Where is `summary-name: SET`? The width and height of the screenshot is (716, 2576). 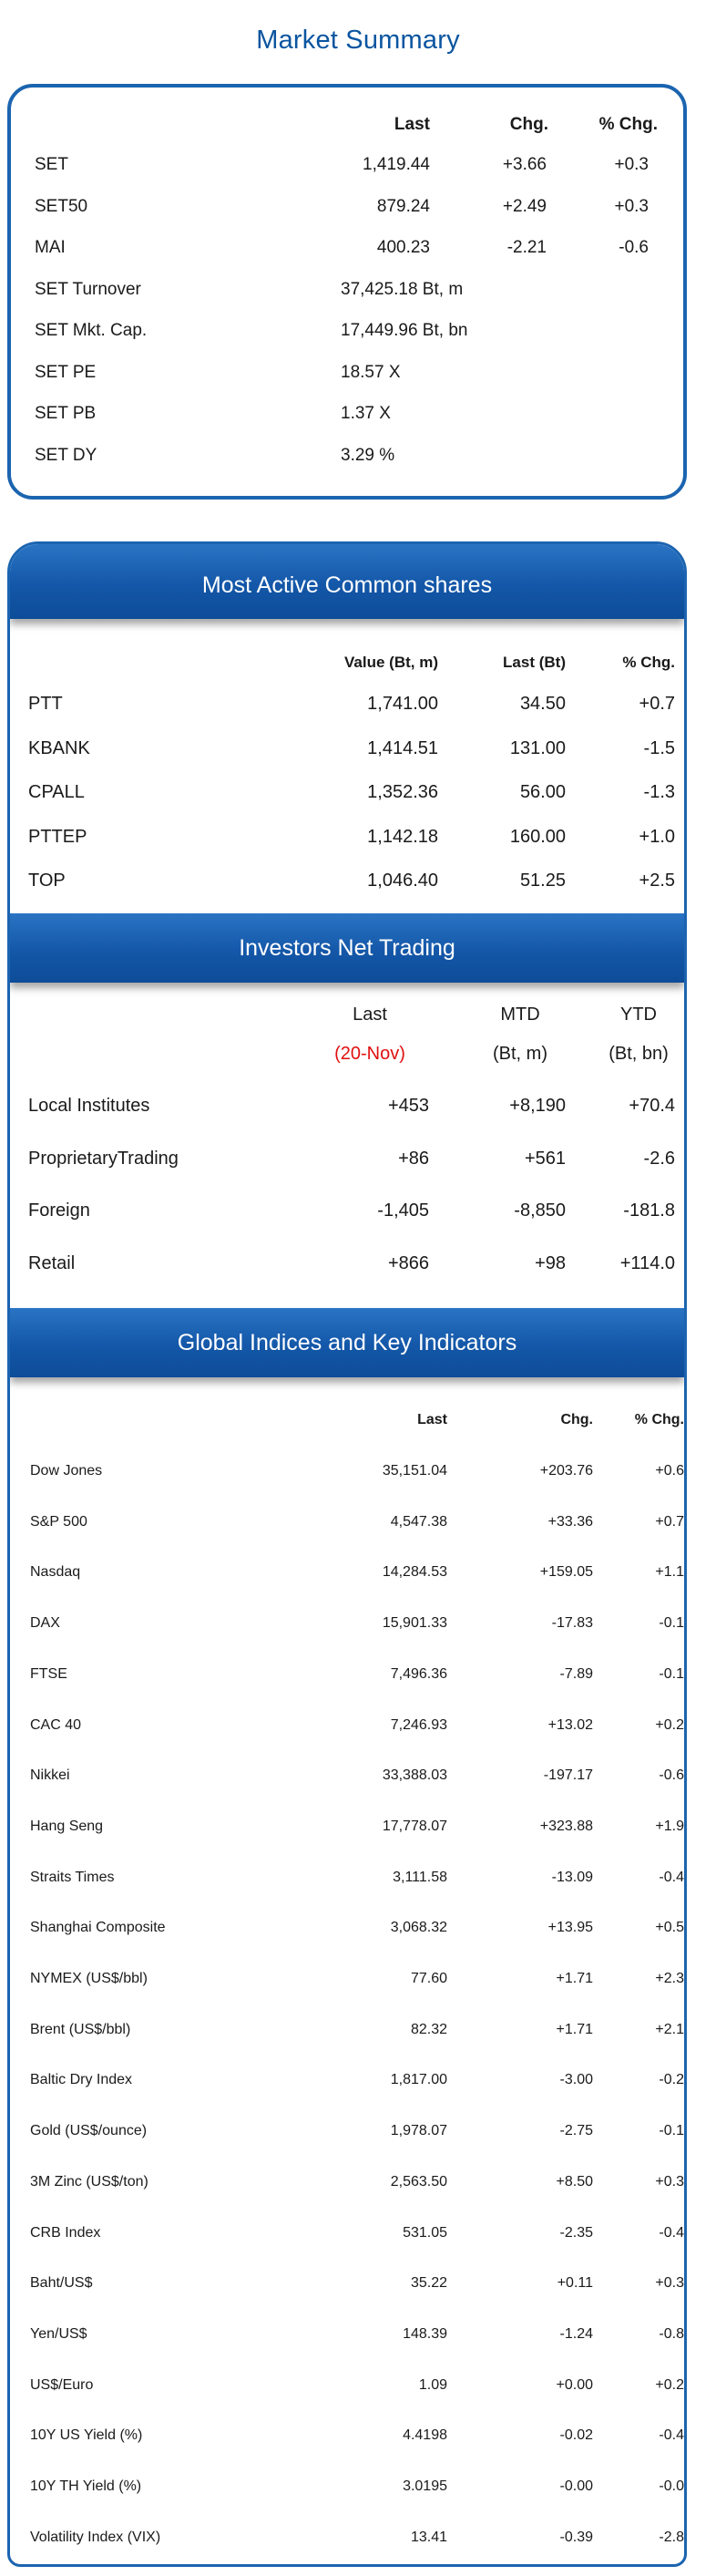
summary-name: SET is located at coordinates (51, 164).